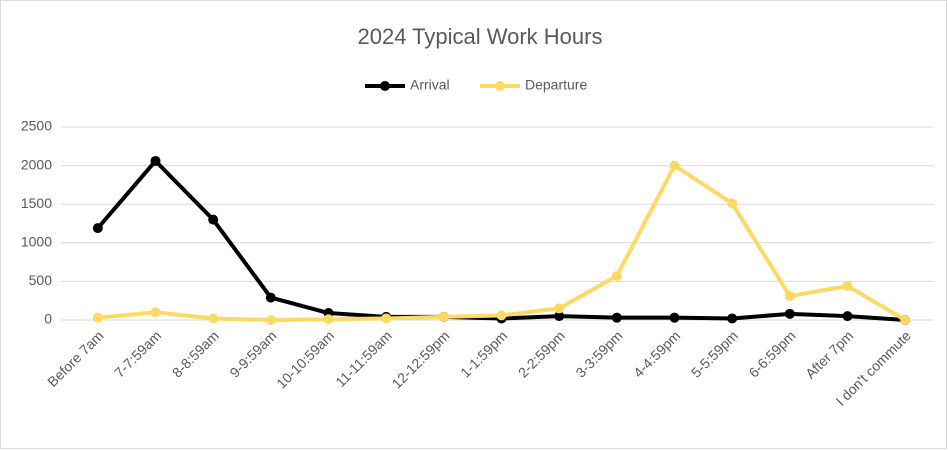 The height and width of the screenshot is (450, 948). I want to click on legend-label: Departure, so click(556, 85).